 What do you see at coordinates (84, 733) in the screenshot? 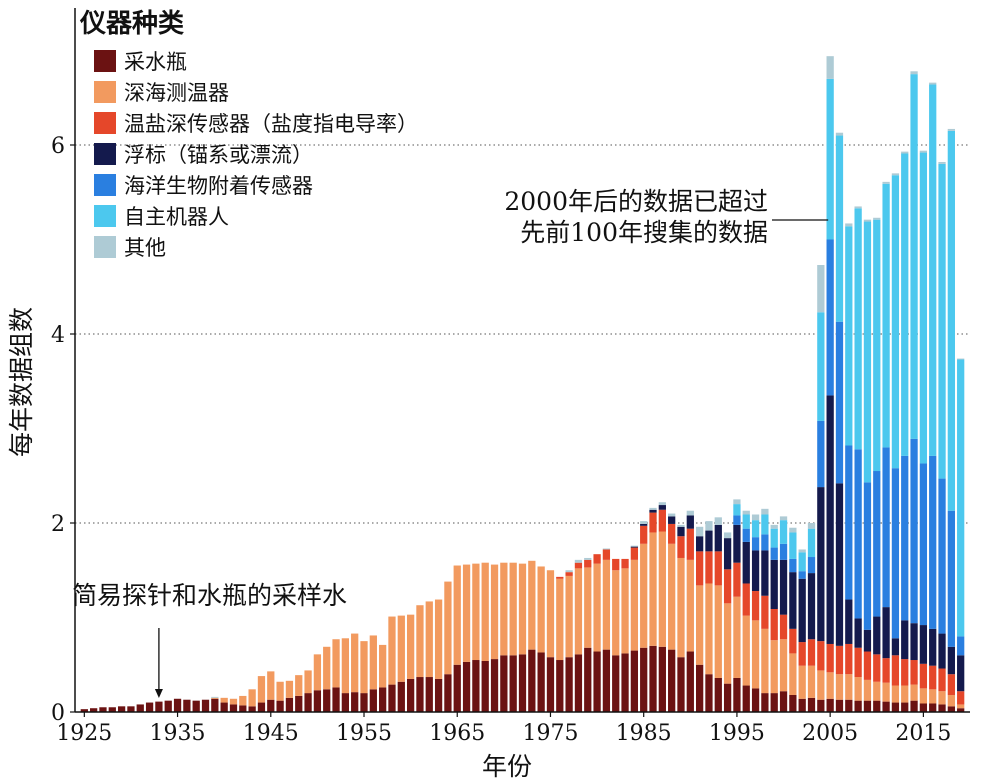
I see `x-tick-label: 1925` at bounding box center [84, 733].